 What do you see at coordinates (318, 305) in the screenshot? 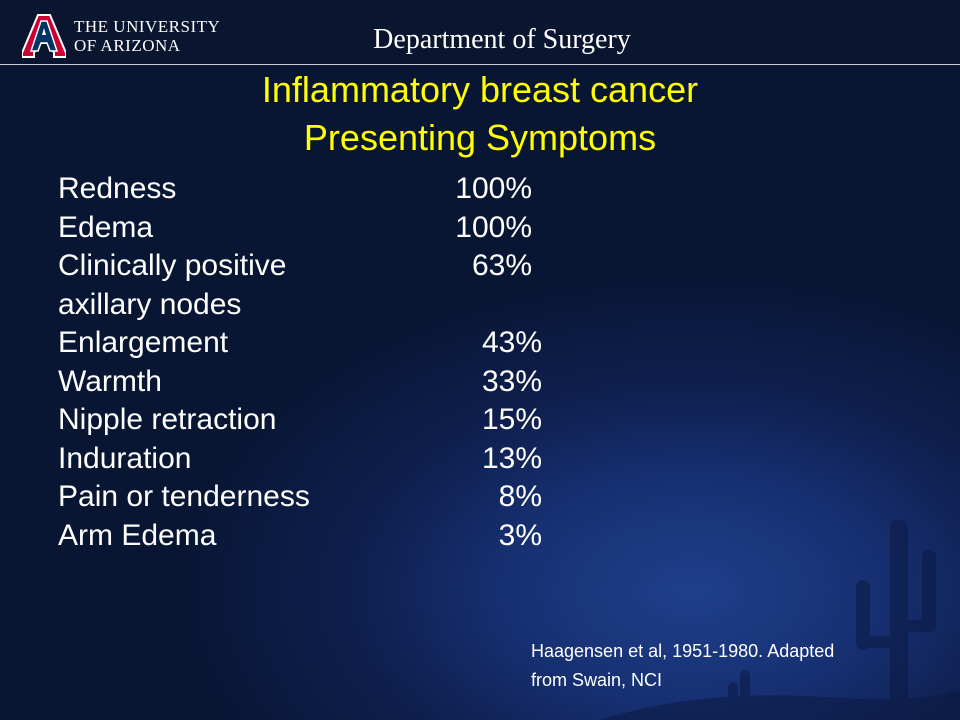
I see `symptom-row: axillary nodes` at bounding box center [318, 305].